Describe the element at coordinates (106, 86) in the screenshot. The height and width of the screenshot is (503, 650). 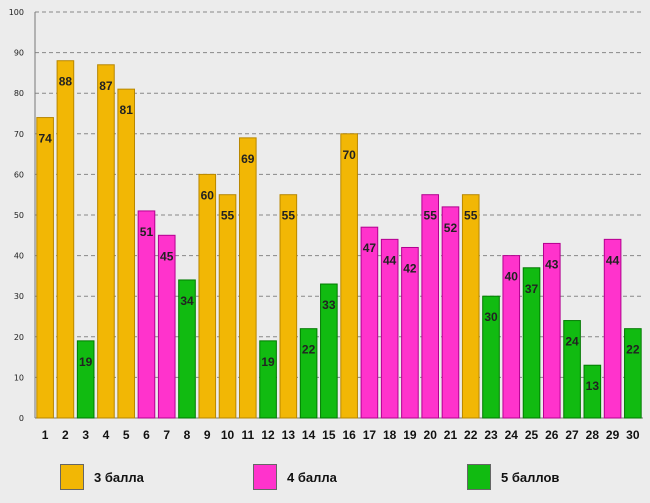
I see `data-label: 87` at that location.